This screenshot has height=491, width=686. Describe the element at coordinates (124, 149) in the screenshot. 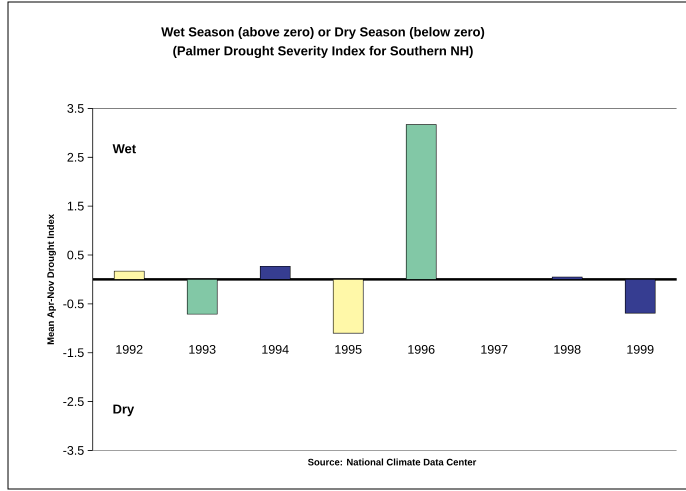

I see `annotation: Wet` at that location.